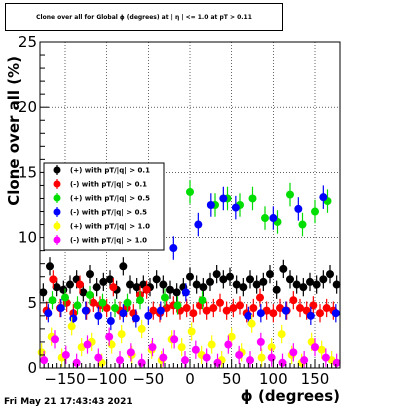  What do you see at coordinates (32, 303) in the screenshot?
I see `y-tick-label: 5` at bounding box center [32, 303].